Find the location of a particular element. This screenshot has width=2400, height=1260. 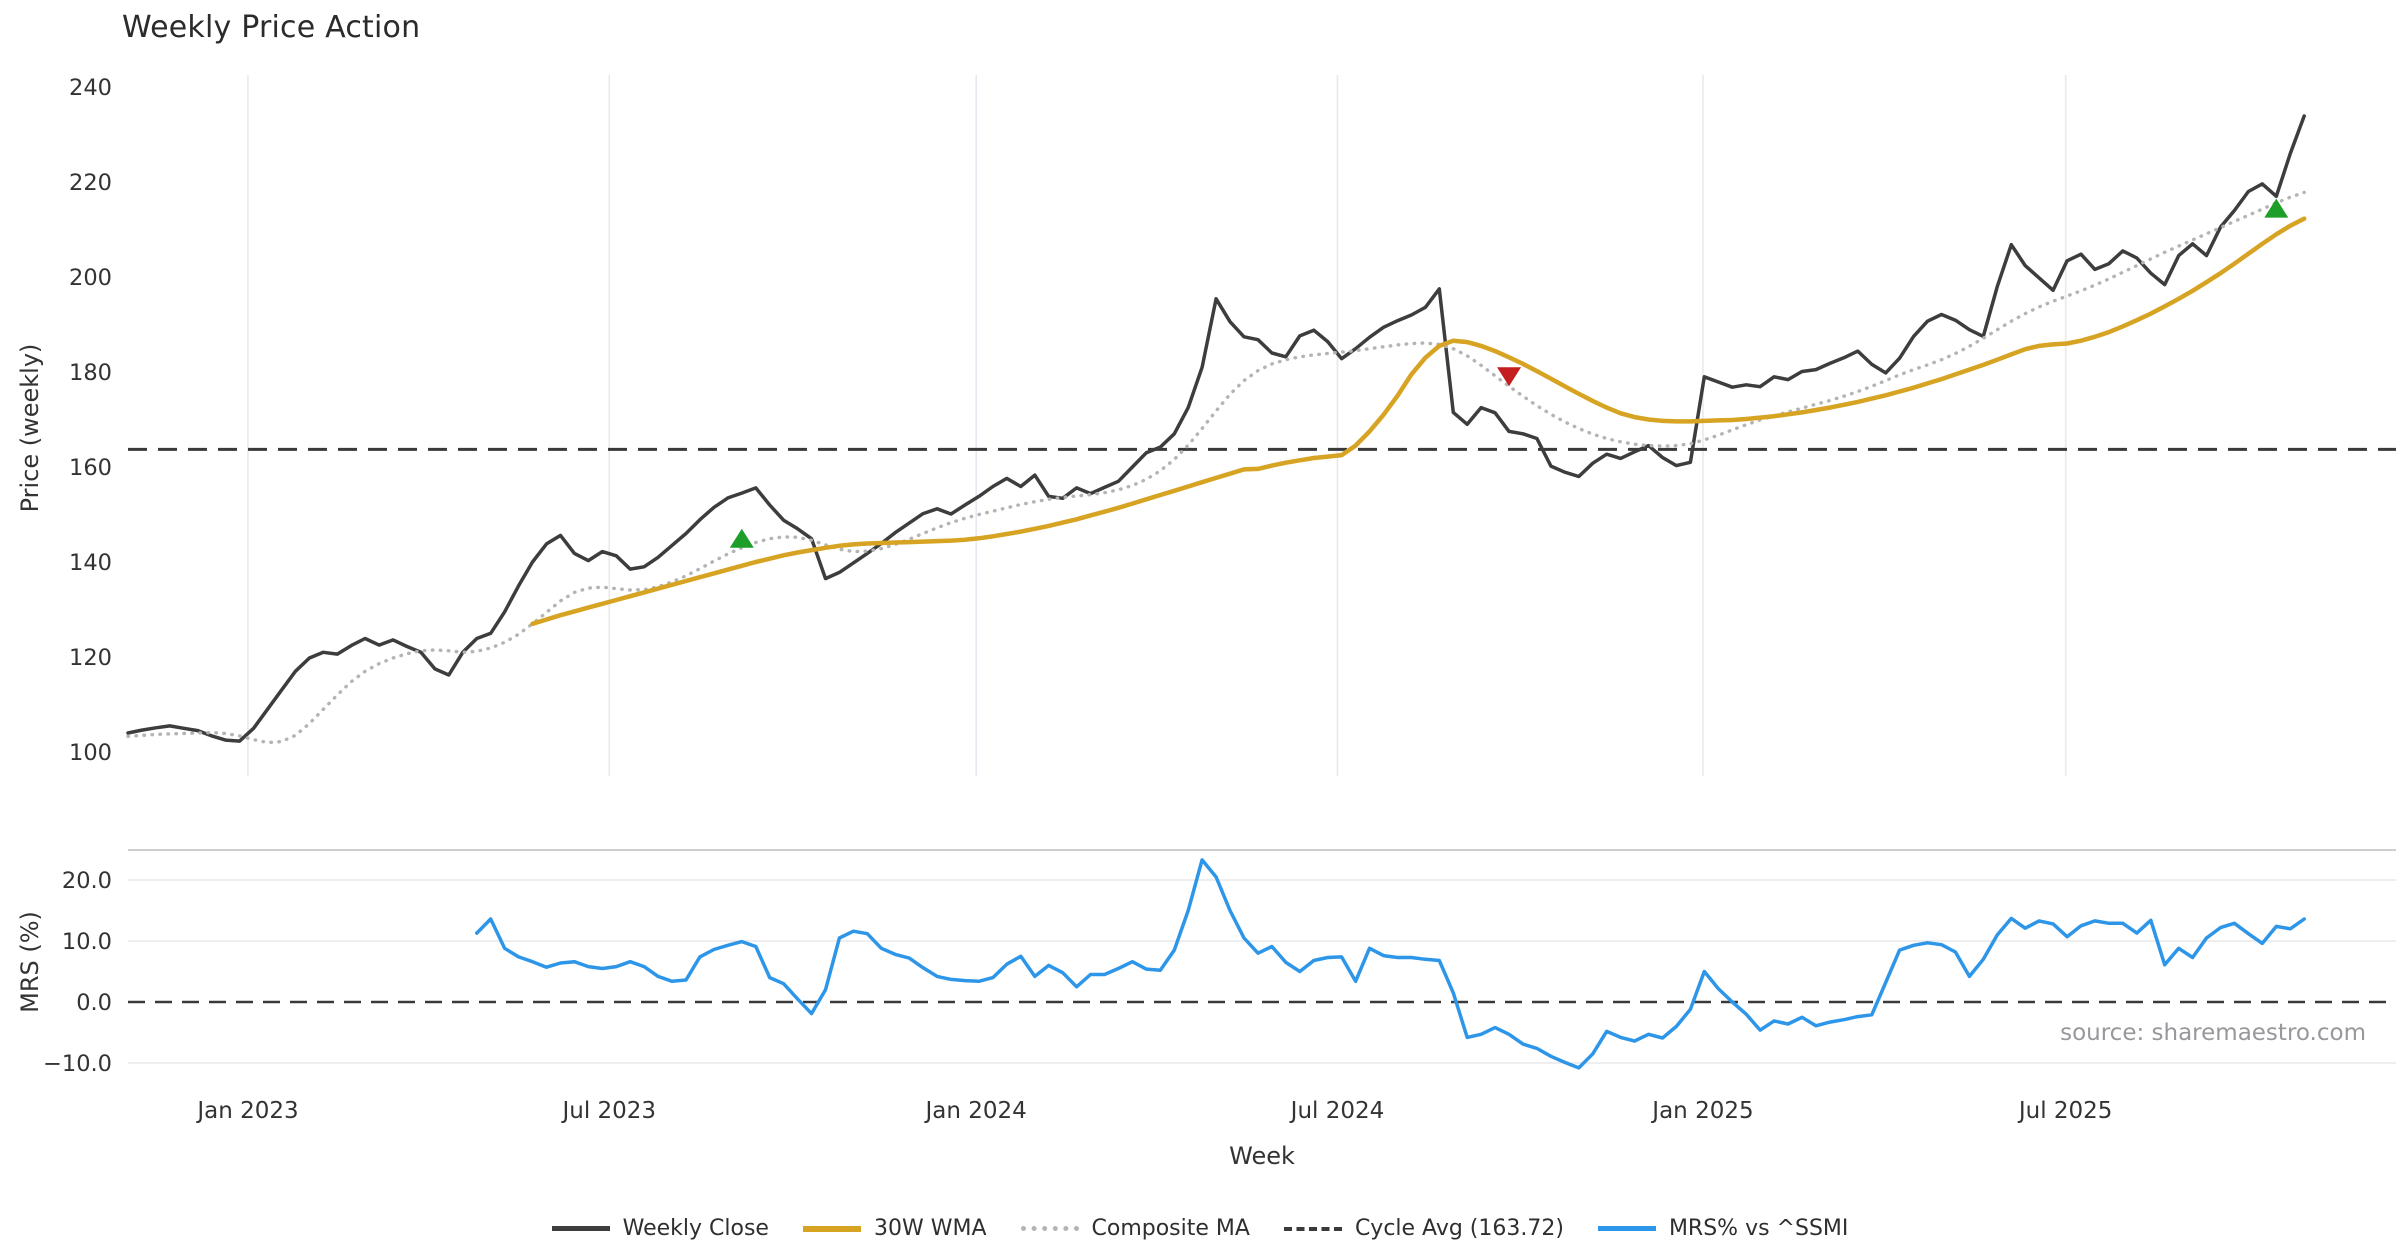

price-tick-label: 140 is located at coordinates (90, 563).